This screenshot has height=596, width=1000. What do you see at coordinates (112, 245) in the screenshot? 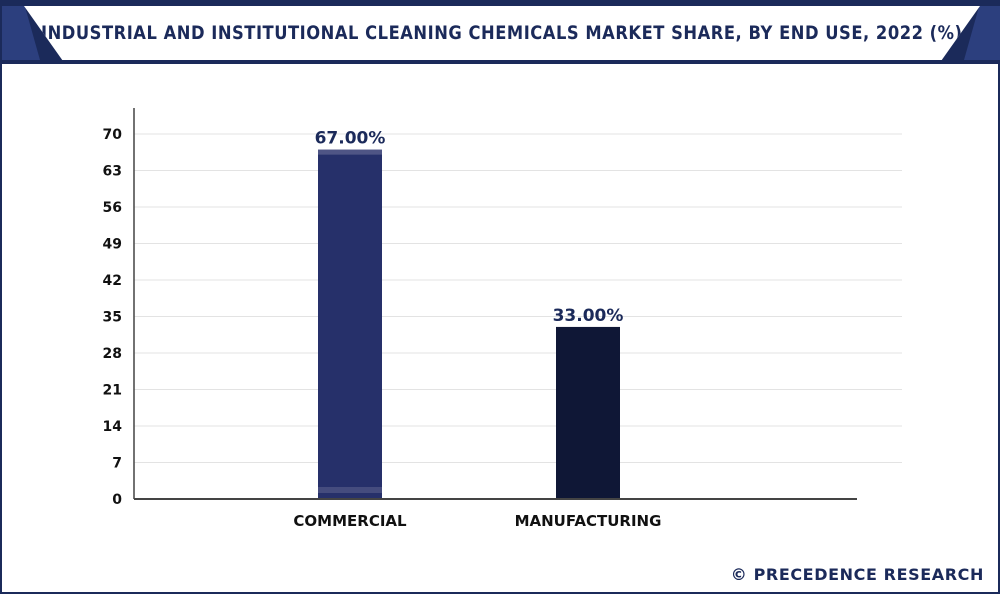
I see `y-tick-label: 49` at bounding box center [112, 245].